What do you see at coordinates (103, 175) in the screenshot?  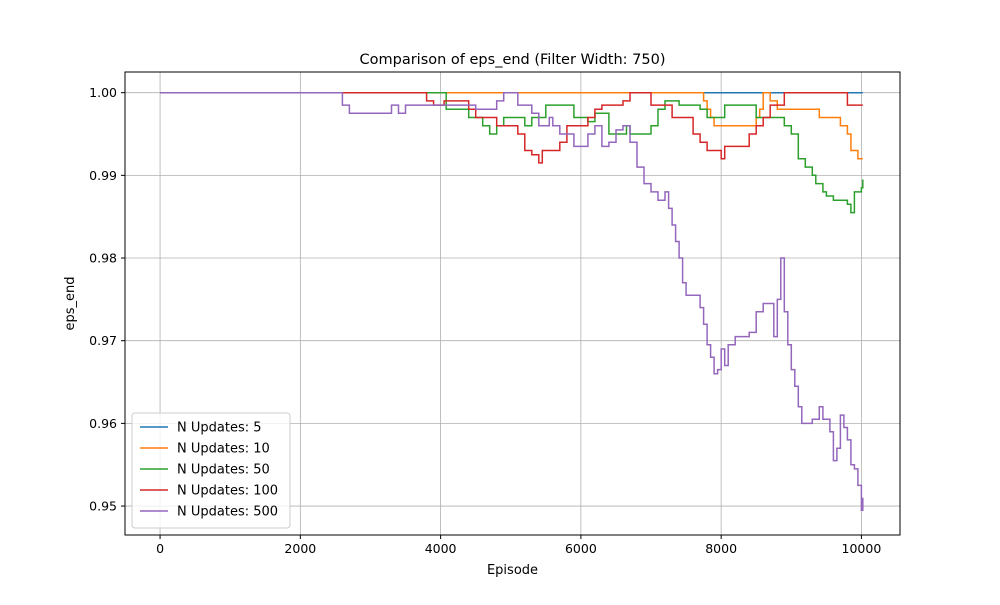 I see `y-tick-label: 0.99` at bounding box center [103, 175].